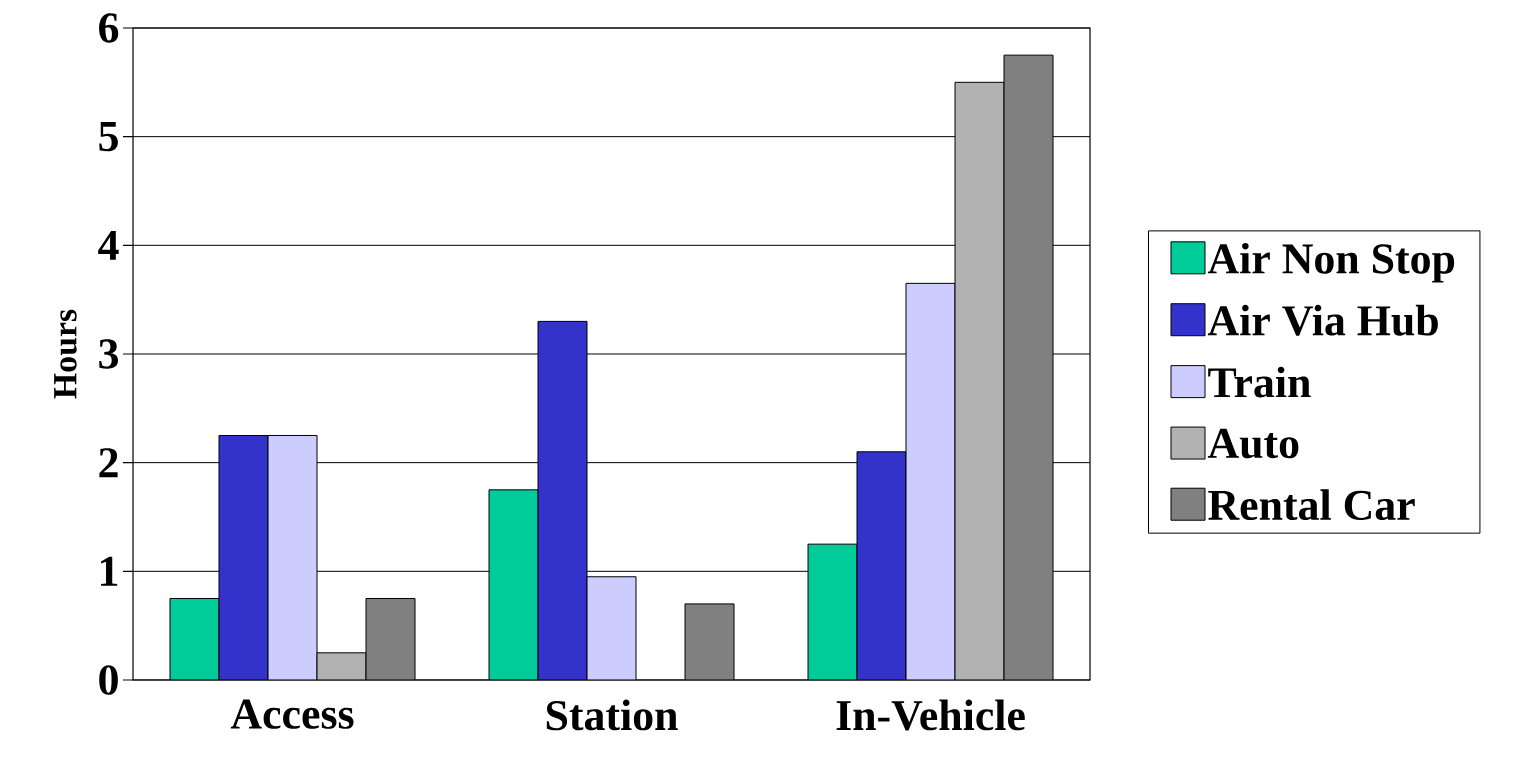 This screenshot has height=760, width=1538. I want to click on legend-label: Train, so click(1259, 382).